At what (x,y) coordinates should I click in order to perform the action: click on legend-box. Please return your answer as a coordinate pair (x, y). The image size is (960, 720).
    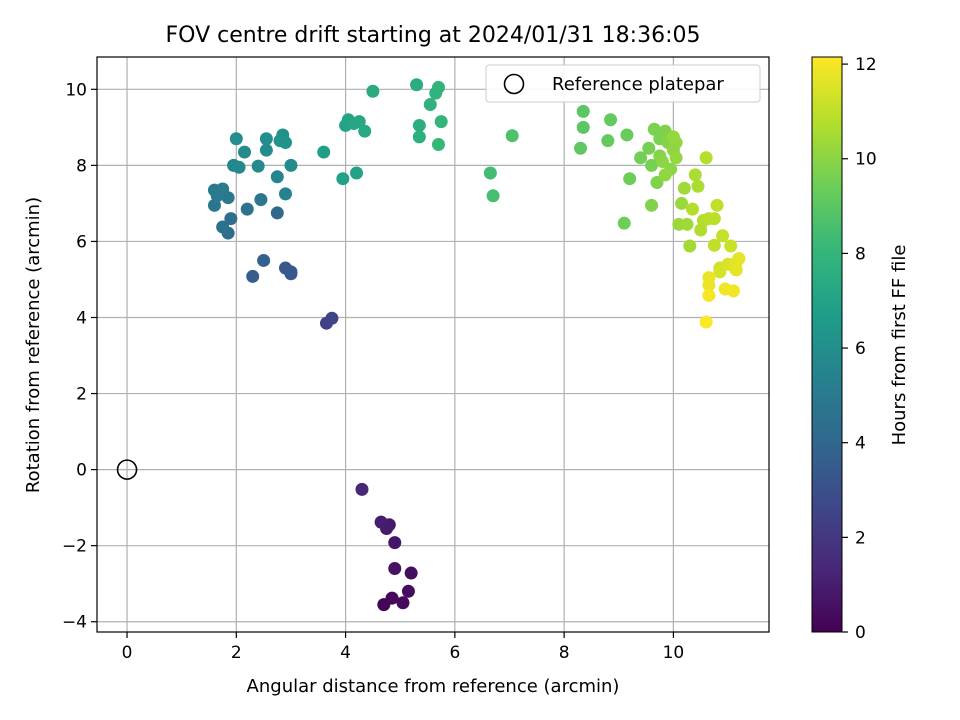
    Looking at the image, I should click on (623, 83).